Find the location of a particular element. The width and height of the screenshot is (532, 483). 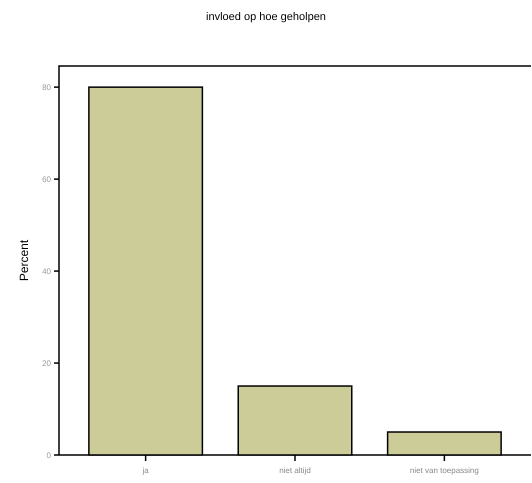

y-axis-title: Percent is located at coordinates (24, 260).